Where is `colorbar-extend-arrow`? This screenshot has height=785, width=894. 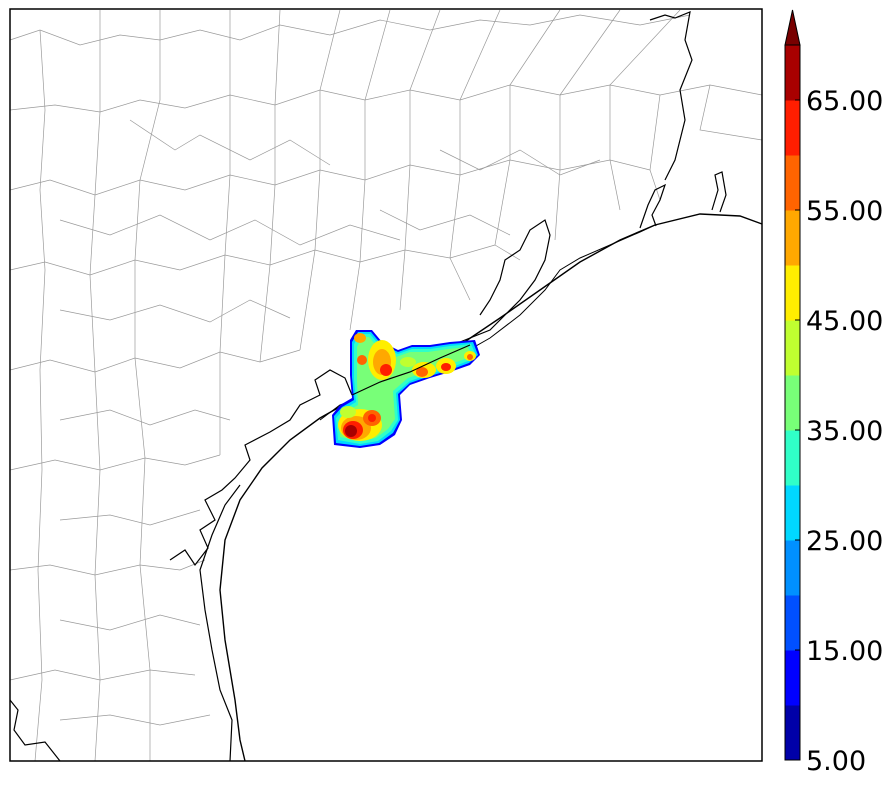
colorbar-extend-arrow is located at coordinates (792, 27).